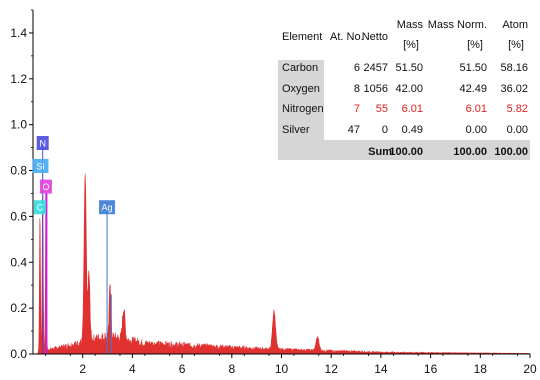  What do you see at coordinates (517, 130) in the screenshot?
I see `table-cell-r3-c5: 0.00` at bounding box center [517, 130].